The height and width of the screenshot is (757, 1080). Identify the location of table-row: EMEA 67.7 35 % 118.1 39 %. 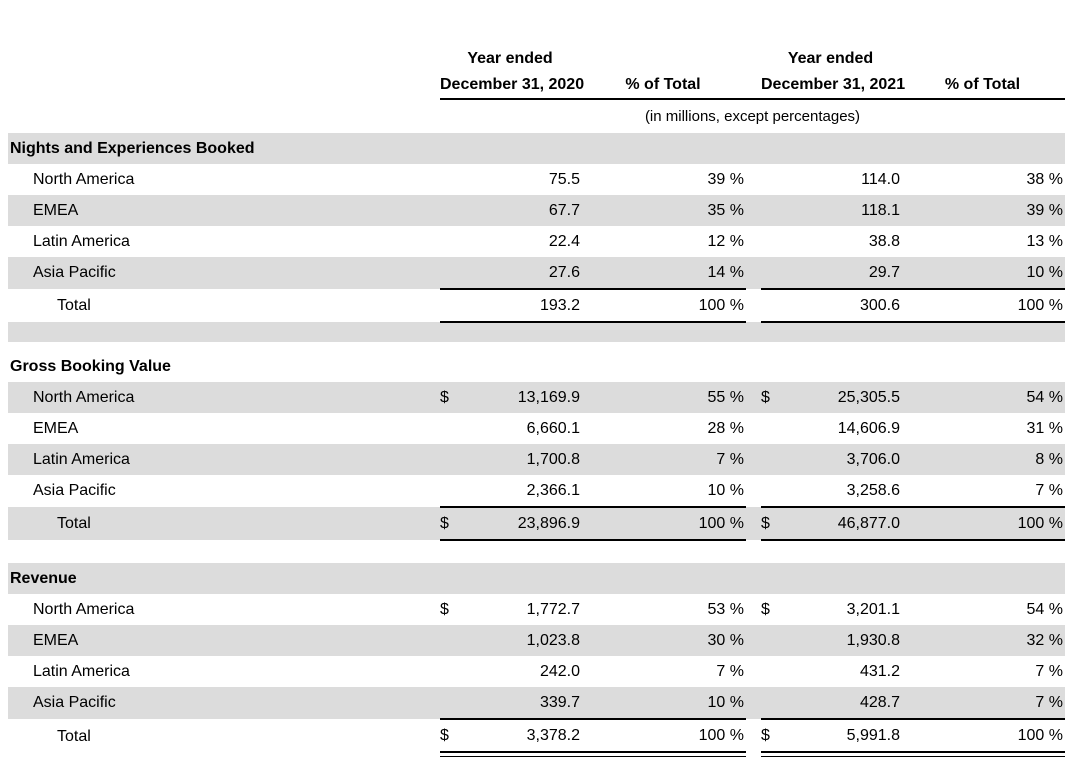
(536, 210).